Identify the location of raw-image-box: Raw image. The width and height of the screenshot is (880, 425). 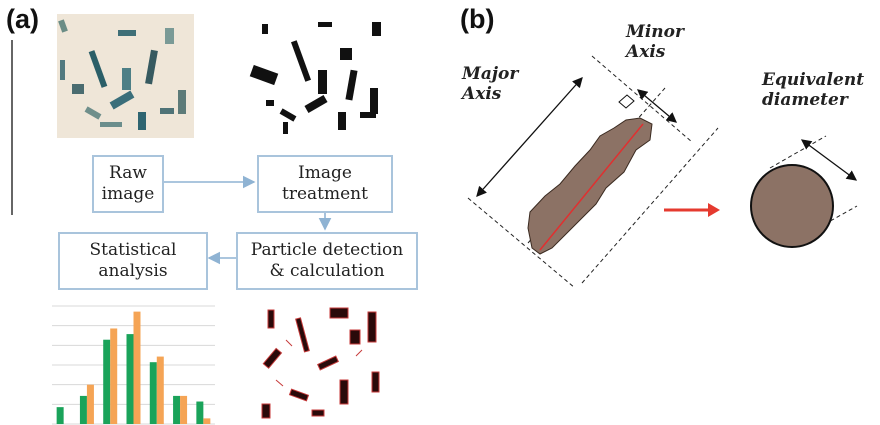
(128, 184).